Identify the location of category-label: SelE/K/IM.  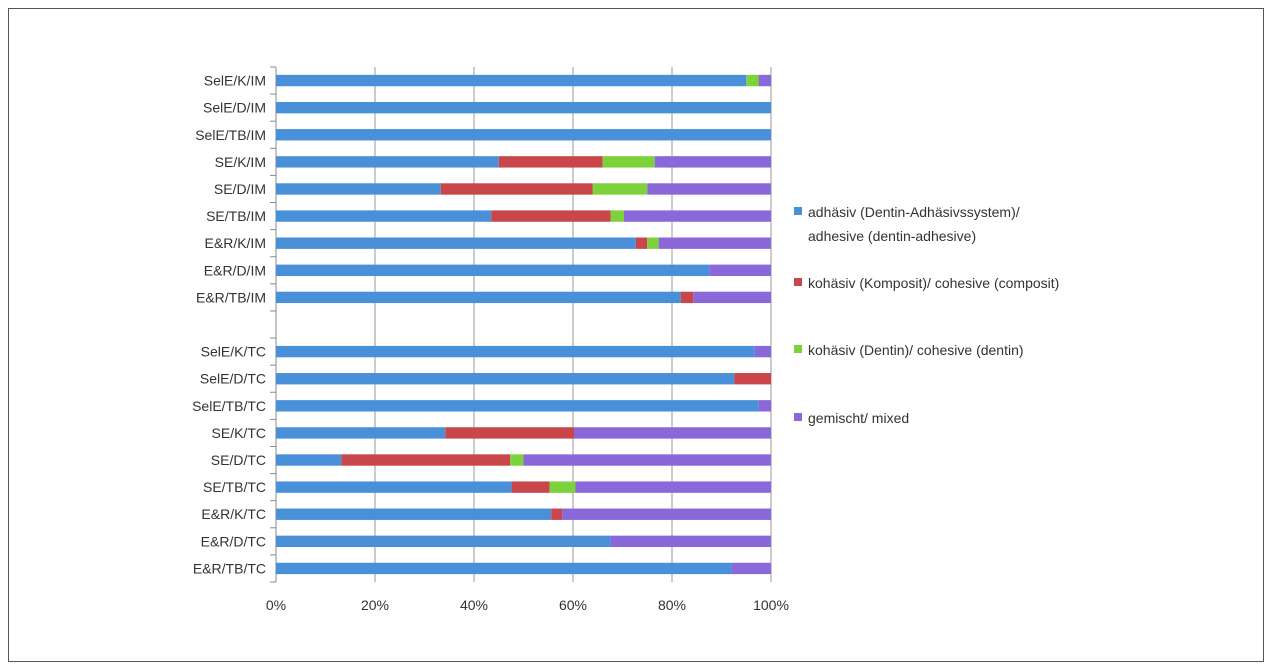
(235, 81).